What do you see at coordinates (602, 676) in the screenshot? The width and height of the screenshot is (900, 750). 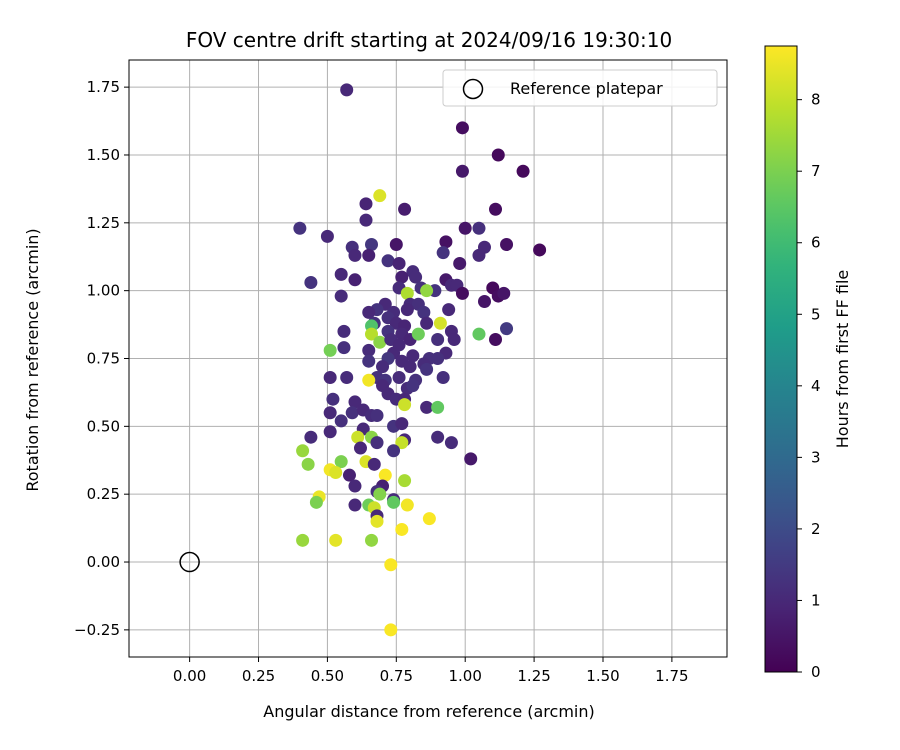 I see `x-tick-label: 1.50` at bounding box center [602, 676].